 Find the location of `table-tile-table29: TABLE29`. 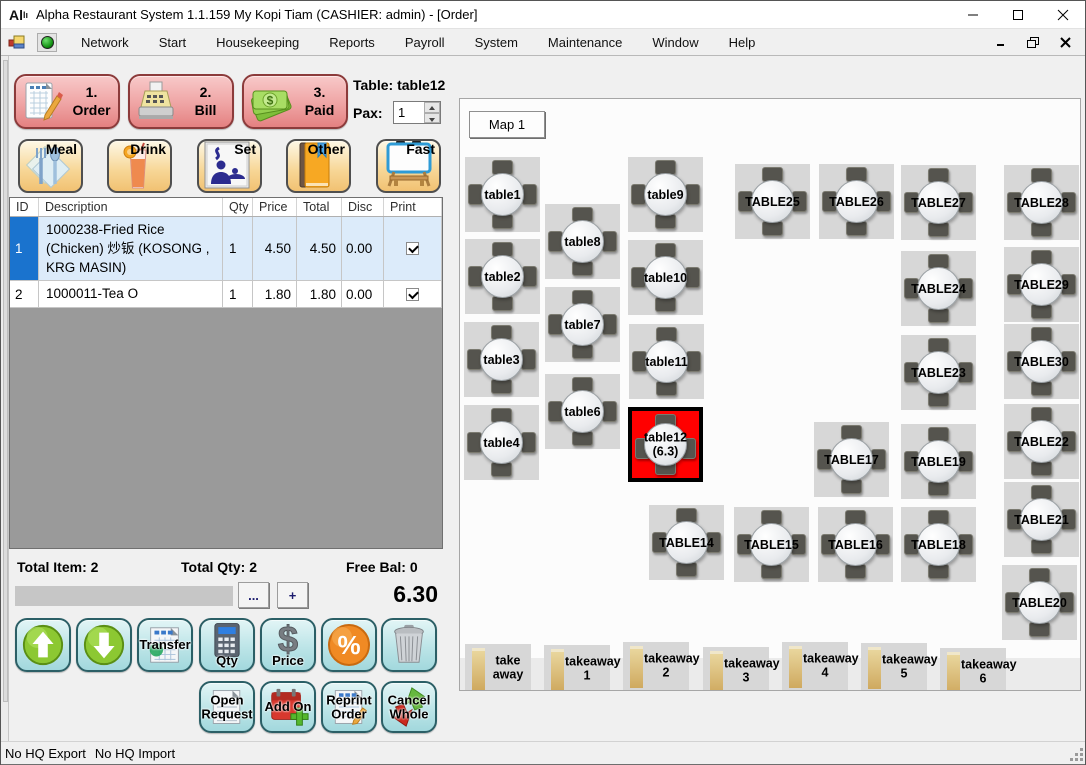

table-tile-table29: TABLE29 is located at coordinates (1041, 284).